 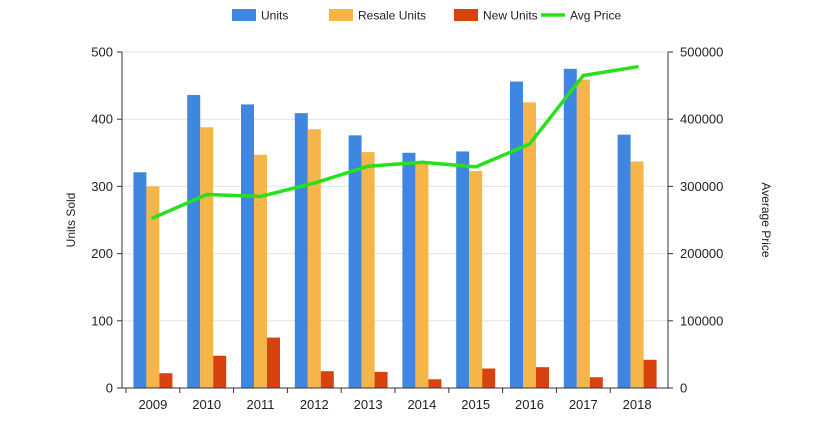 What do you see at coordinates (683, 388) in the screenshot?
I see `right-tick-label: 0` at bounding box center [683, 388].